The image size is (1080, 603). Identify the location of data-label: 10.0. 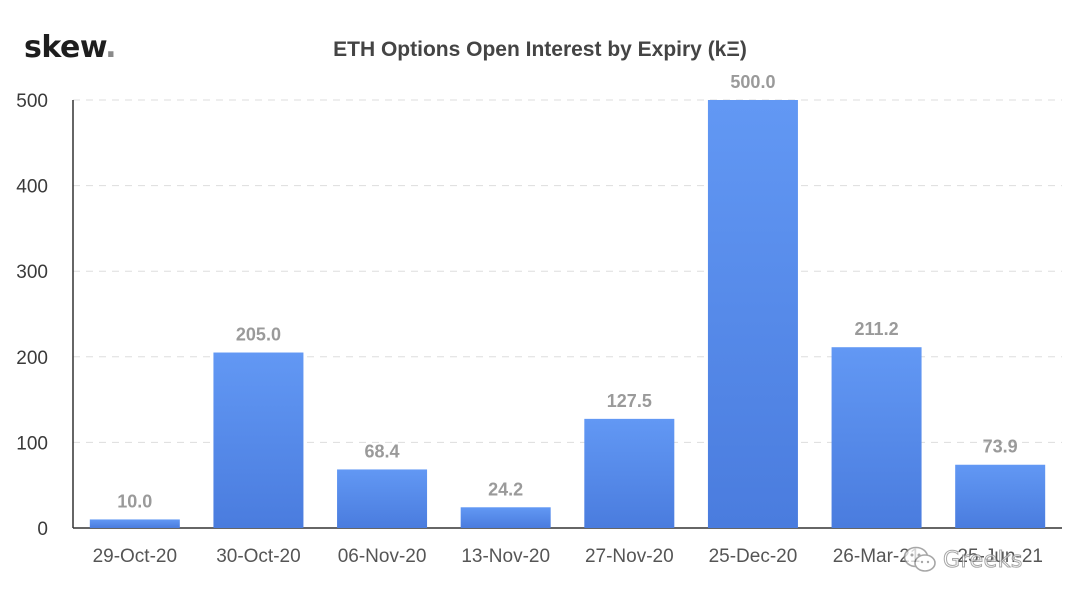
(134, 501).